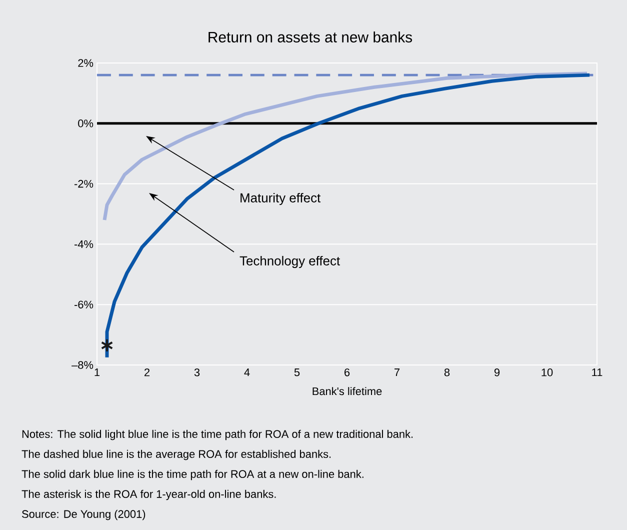  Describe the element at coordinates (280, 199) in the screenshot. I see `annotation: Maturity effect` at that location.